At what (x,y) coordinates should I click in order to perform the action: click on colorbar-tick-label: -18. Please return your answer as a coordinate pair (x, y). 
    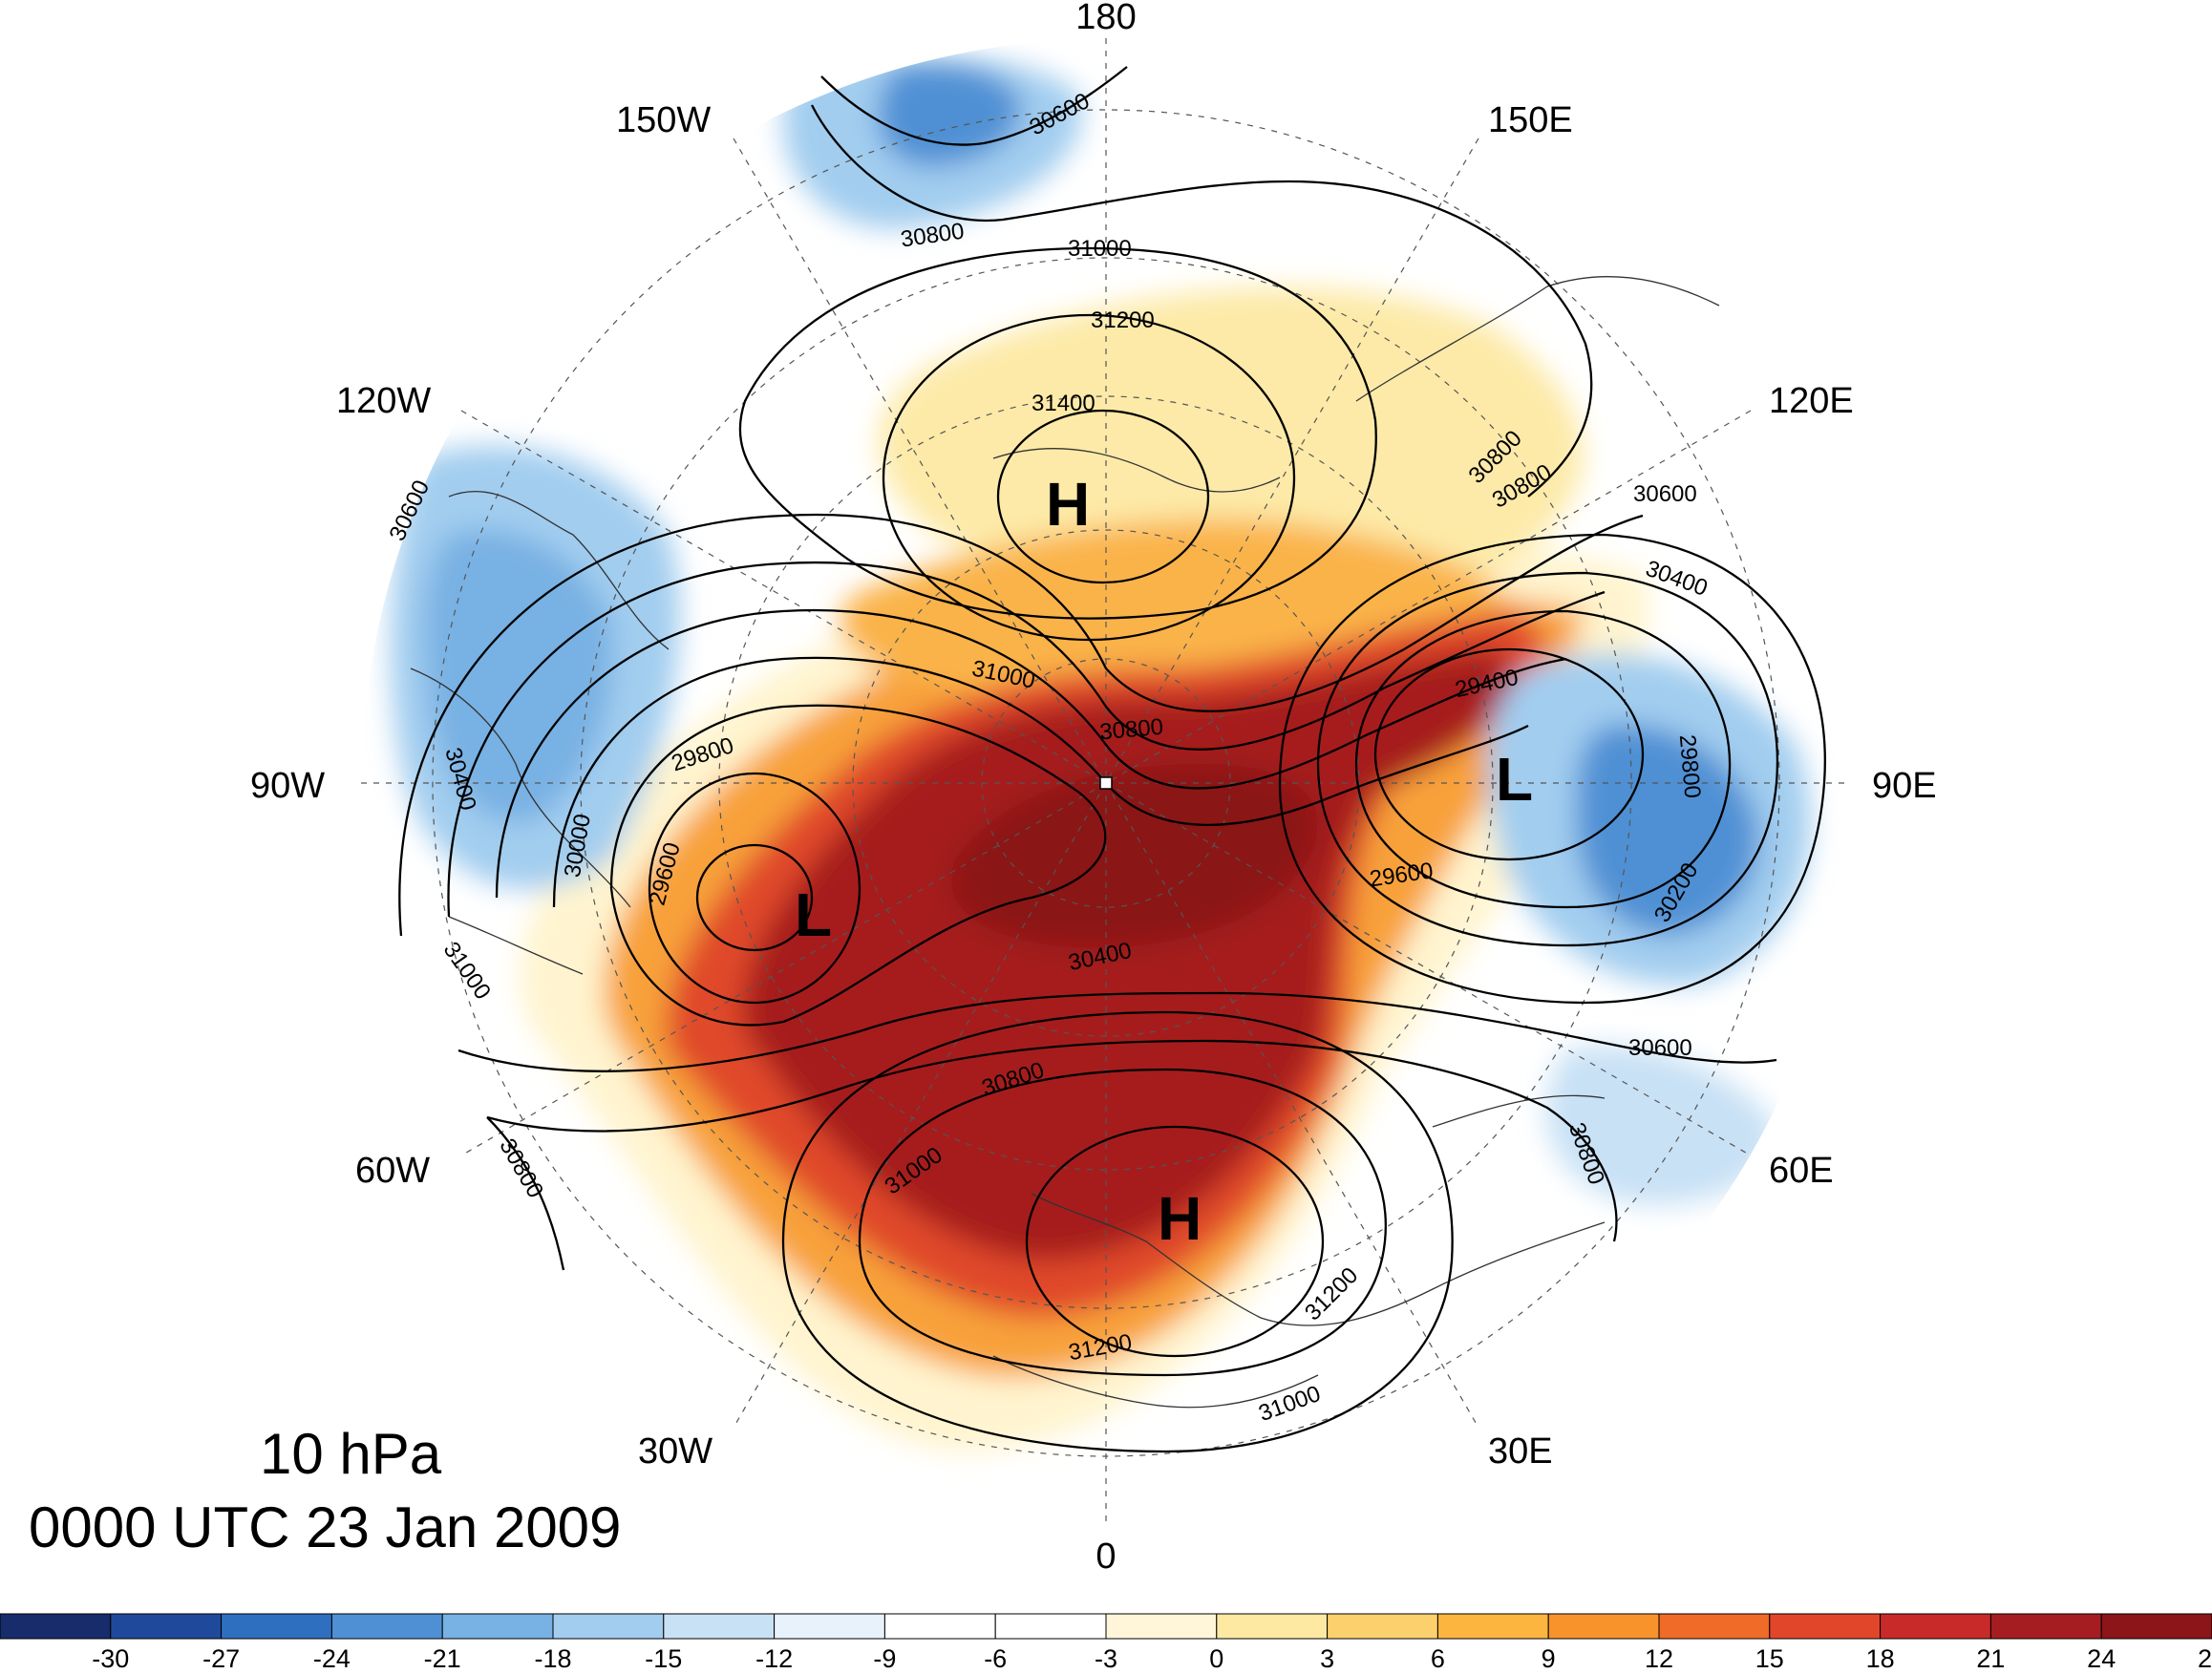
    Looking at the image, I should click on (552, 1658).